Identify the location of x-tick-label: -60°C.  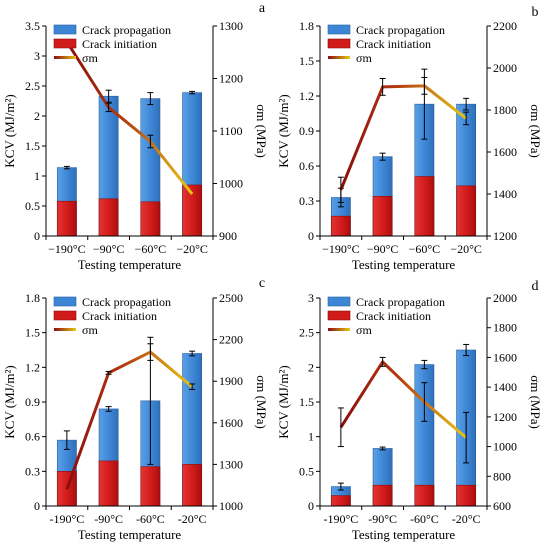
(150, 519).